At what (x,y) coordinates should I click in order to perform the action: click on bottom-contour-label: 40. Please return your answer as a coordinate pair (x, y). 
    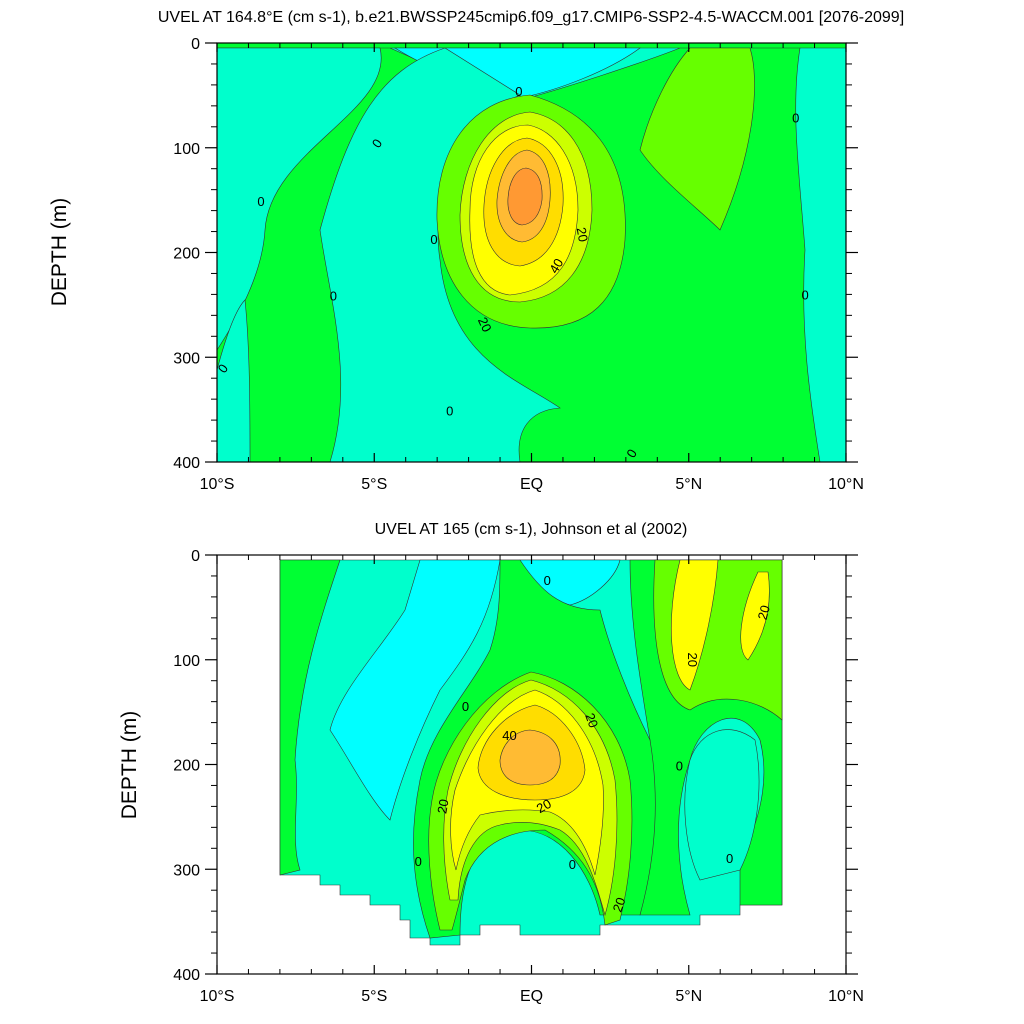
    Looking at the image, I should click on (509, 735).